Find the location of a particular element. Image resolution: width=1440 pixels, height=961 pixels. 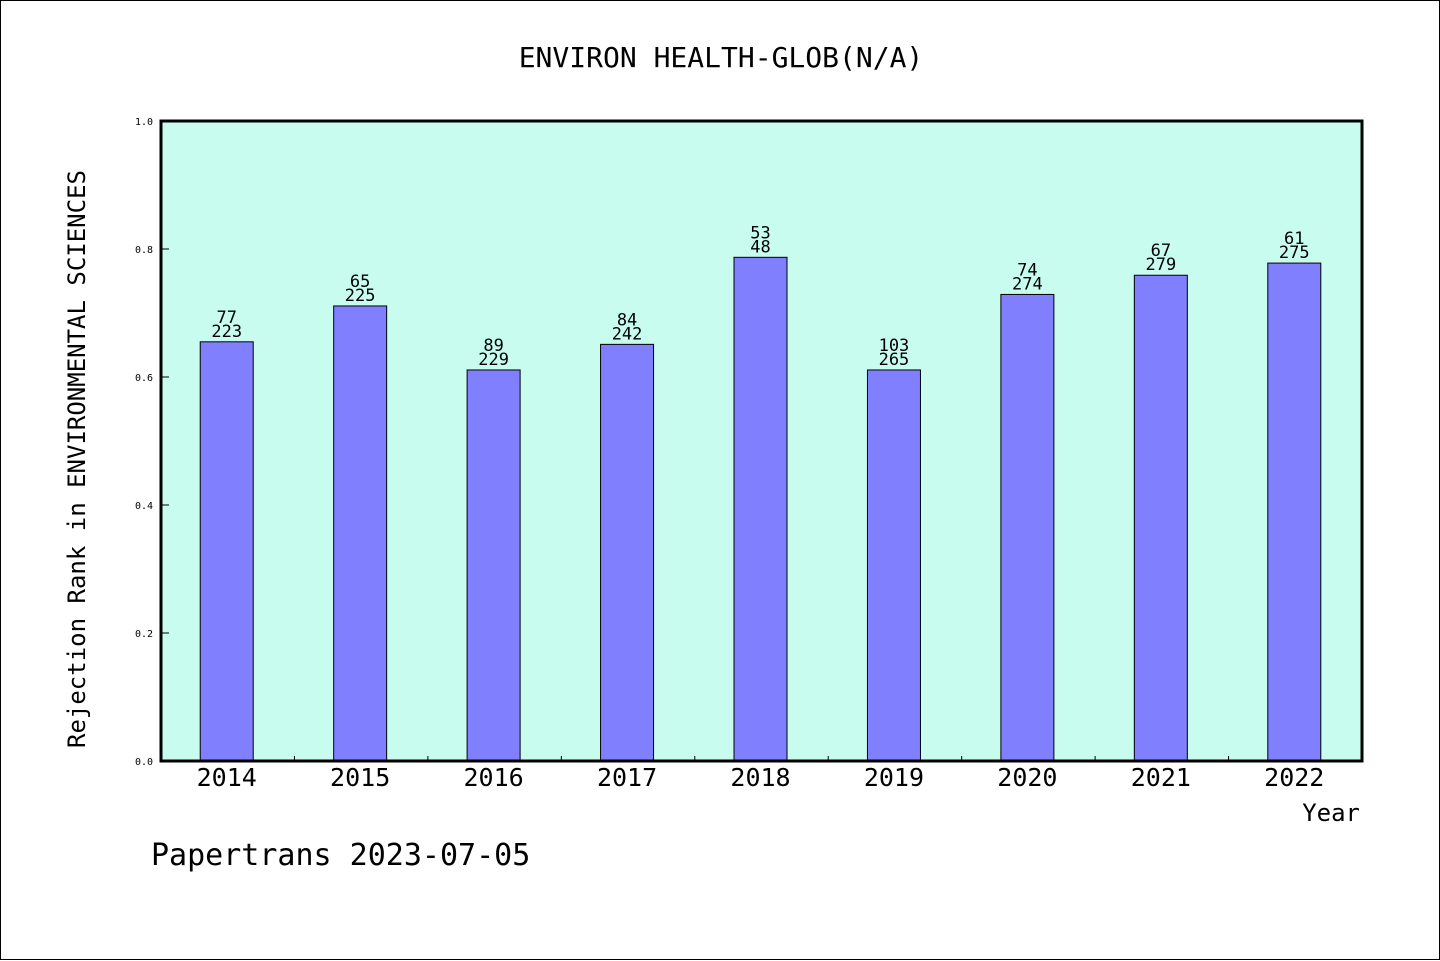

x-tick-label: 2016 is located at coordinates (494, 777).